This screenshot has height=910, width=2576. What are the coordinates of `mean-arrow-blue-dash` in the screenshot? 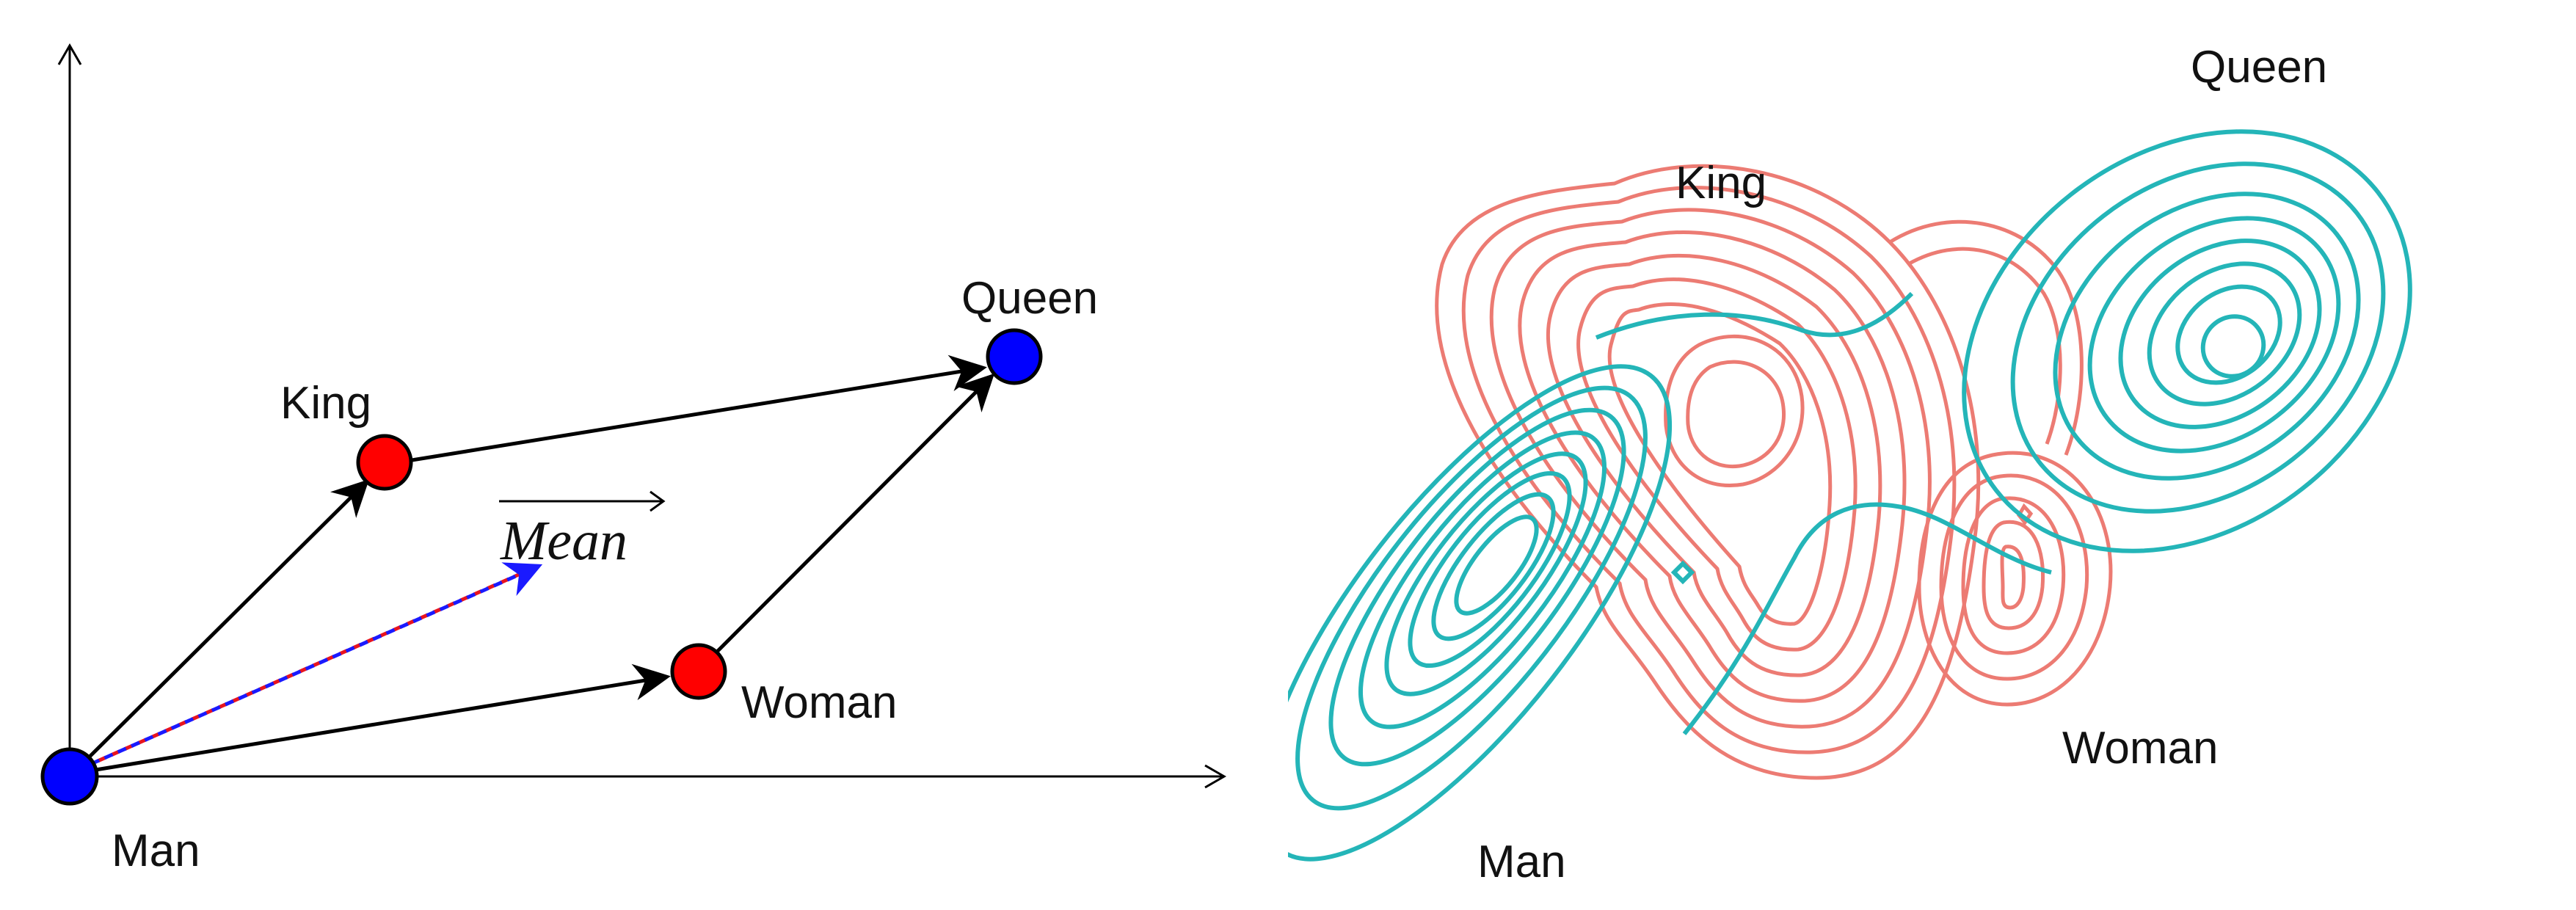 It's located at (313, 665).